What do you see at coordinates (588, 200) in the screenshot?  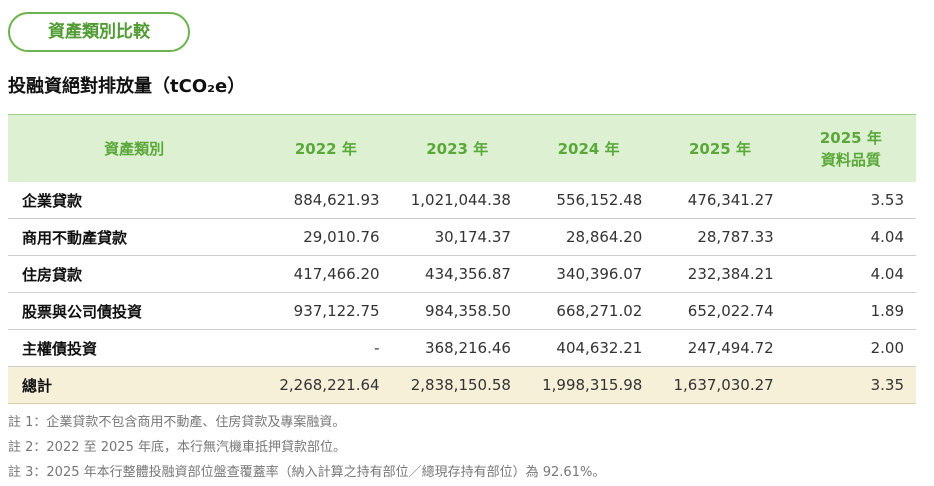 I see `cell: 556,152.48` at bounding box center [588, 200].